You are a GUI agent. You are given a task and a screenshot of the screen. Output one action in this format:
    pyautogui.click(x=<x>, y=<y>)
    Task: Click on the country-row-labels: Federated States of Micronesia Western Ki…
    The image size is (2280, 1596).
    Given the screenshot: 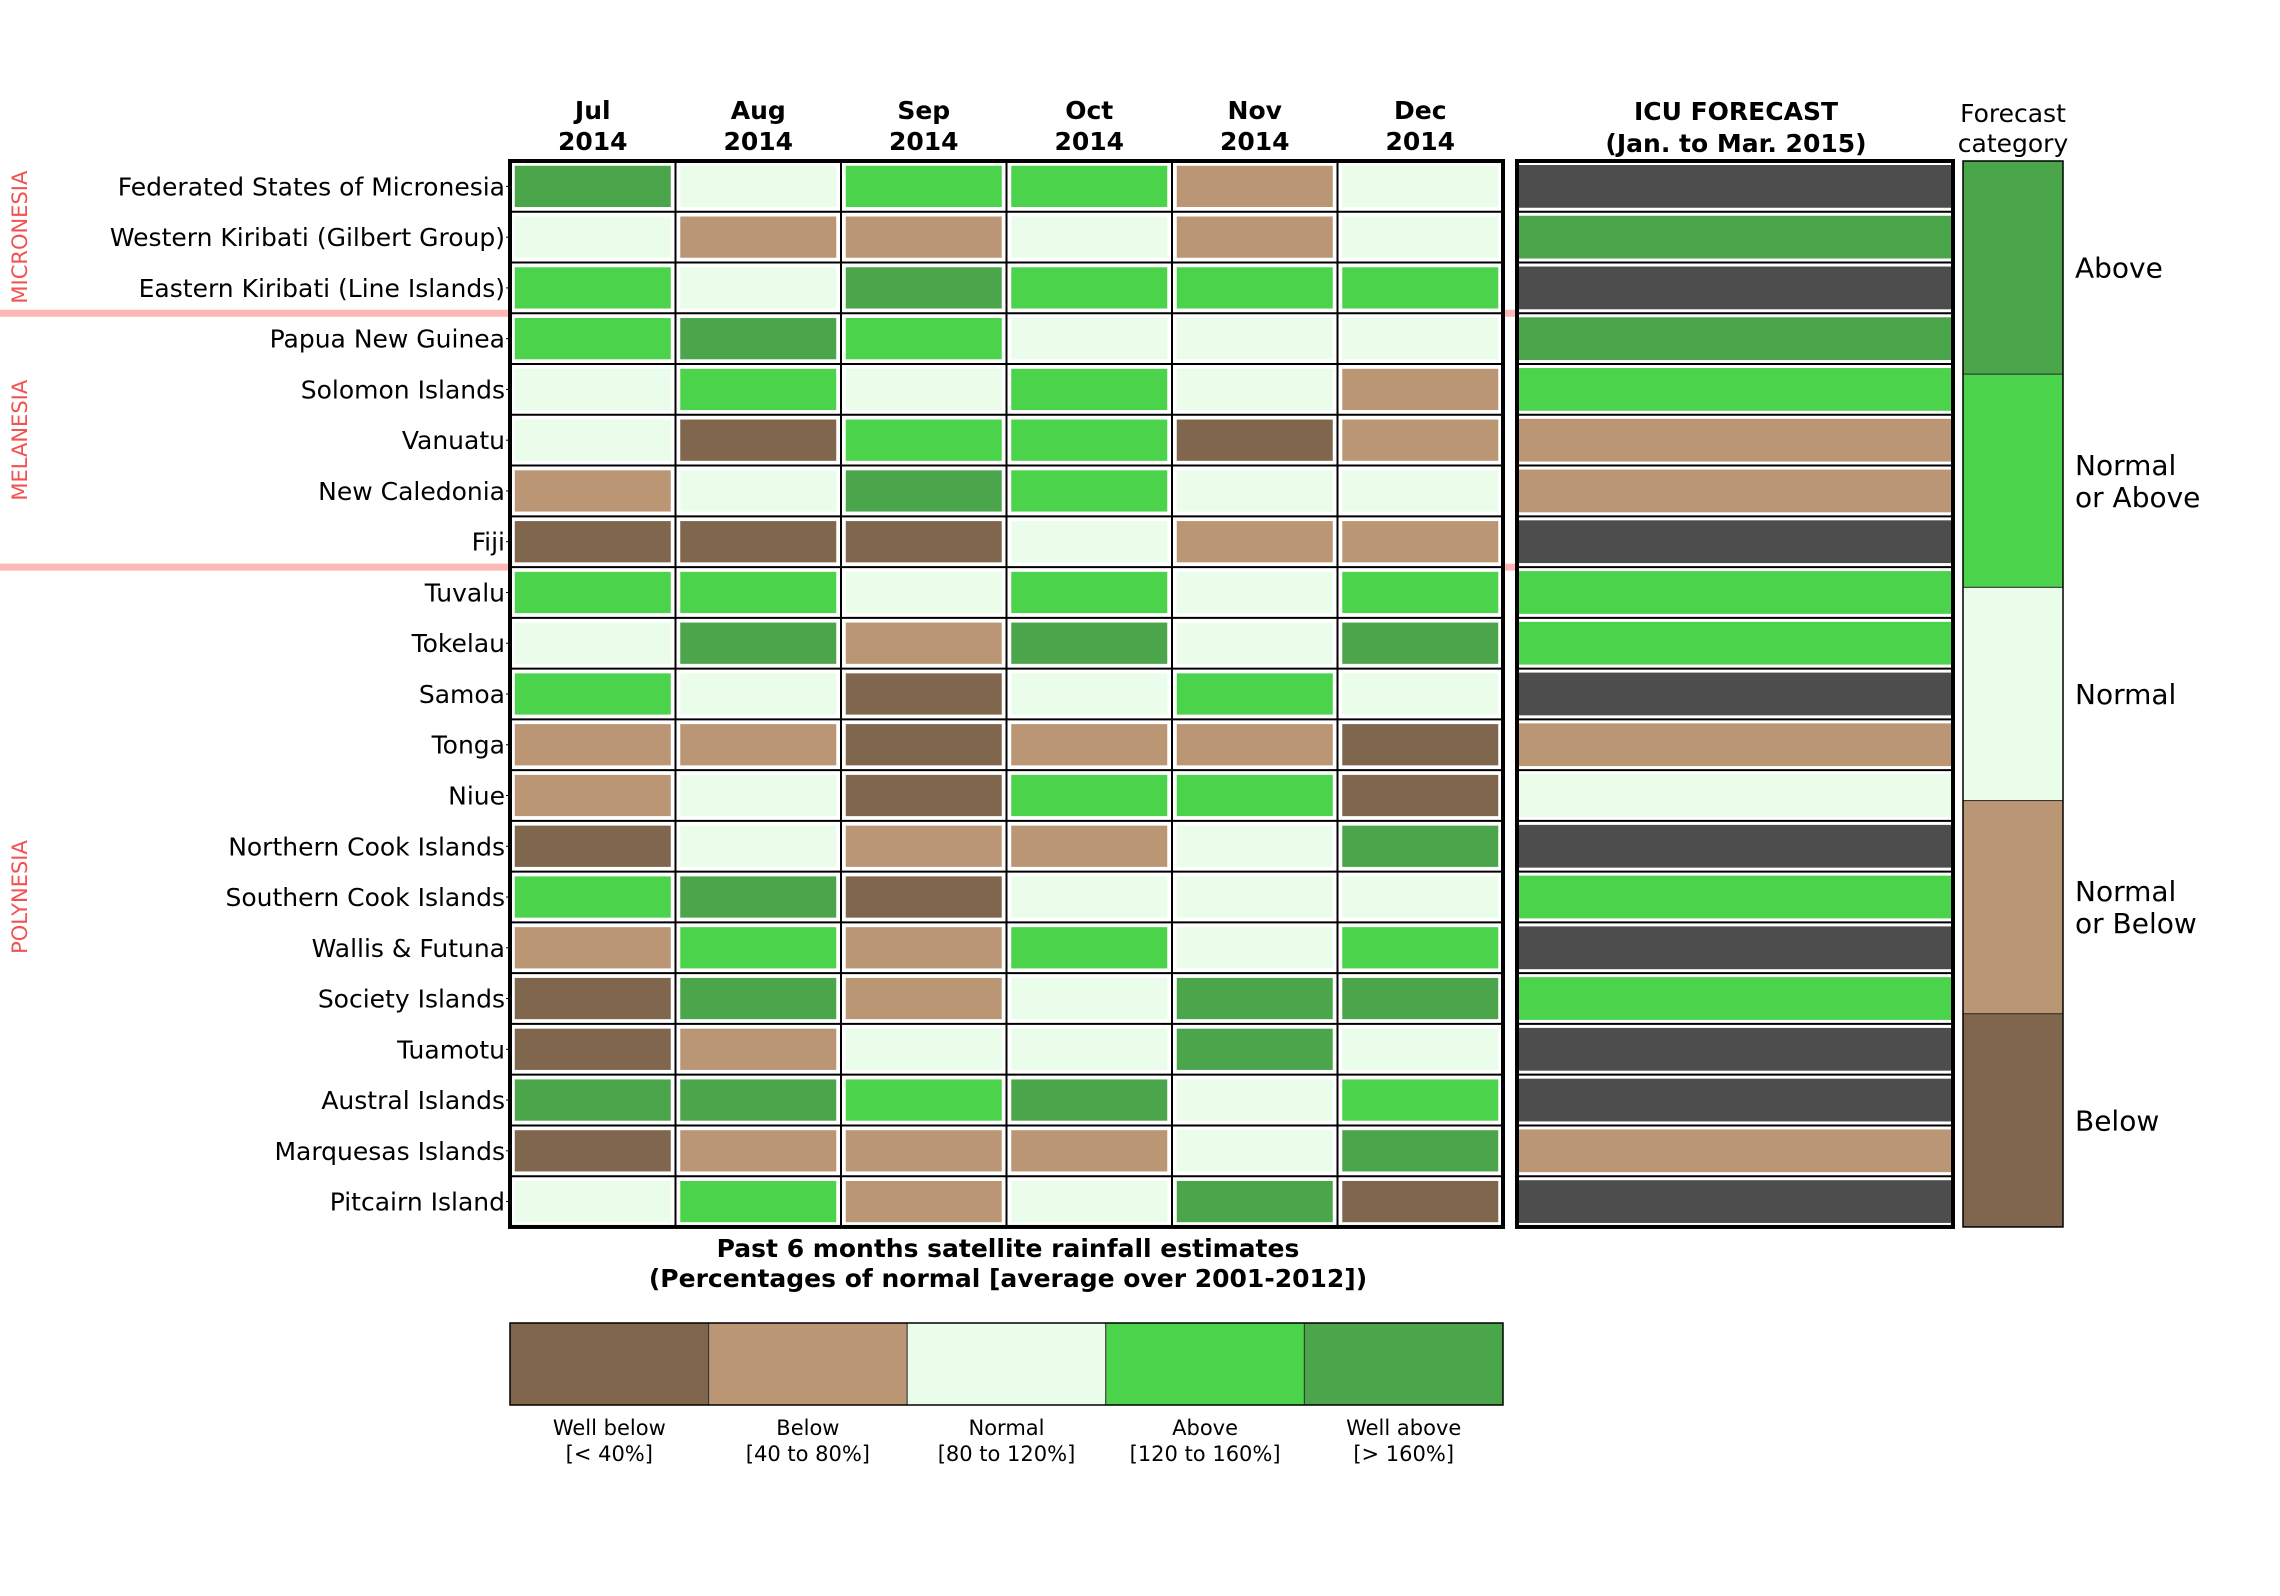 What is the action you would take?
    pyautogui.click(x=310, y=694)
    